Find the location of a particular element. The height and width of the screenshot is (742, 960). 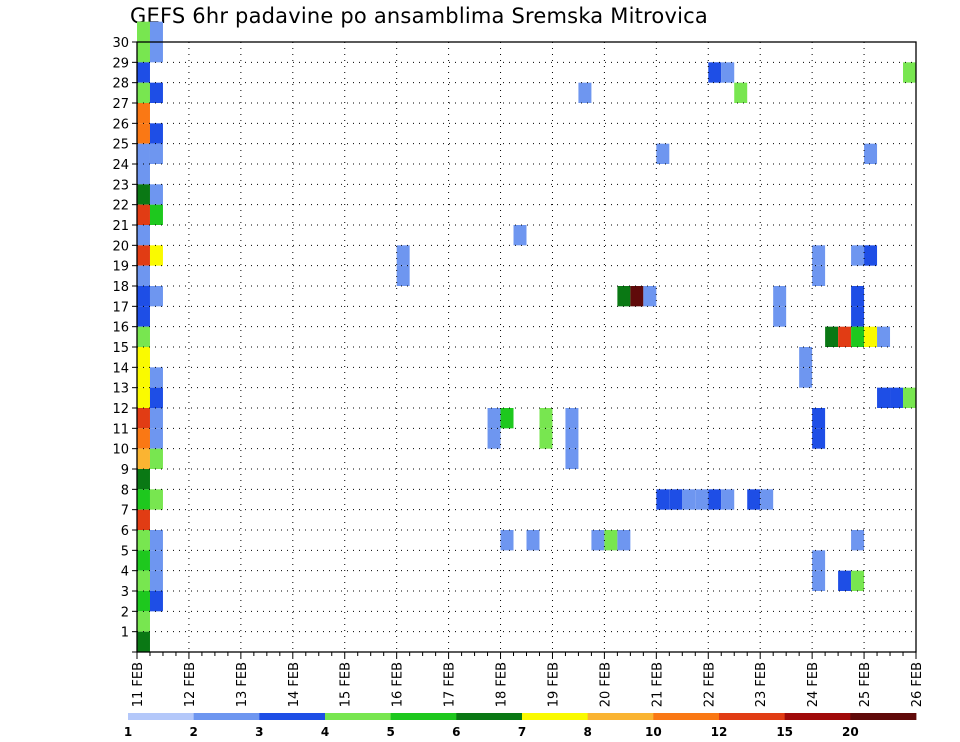

y-tick-label: 26 is located at coordinates (120, 124).